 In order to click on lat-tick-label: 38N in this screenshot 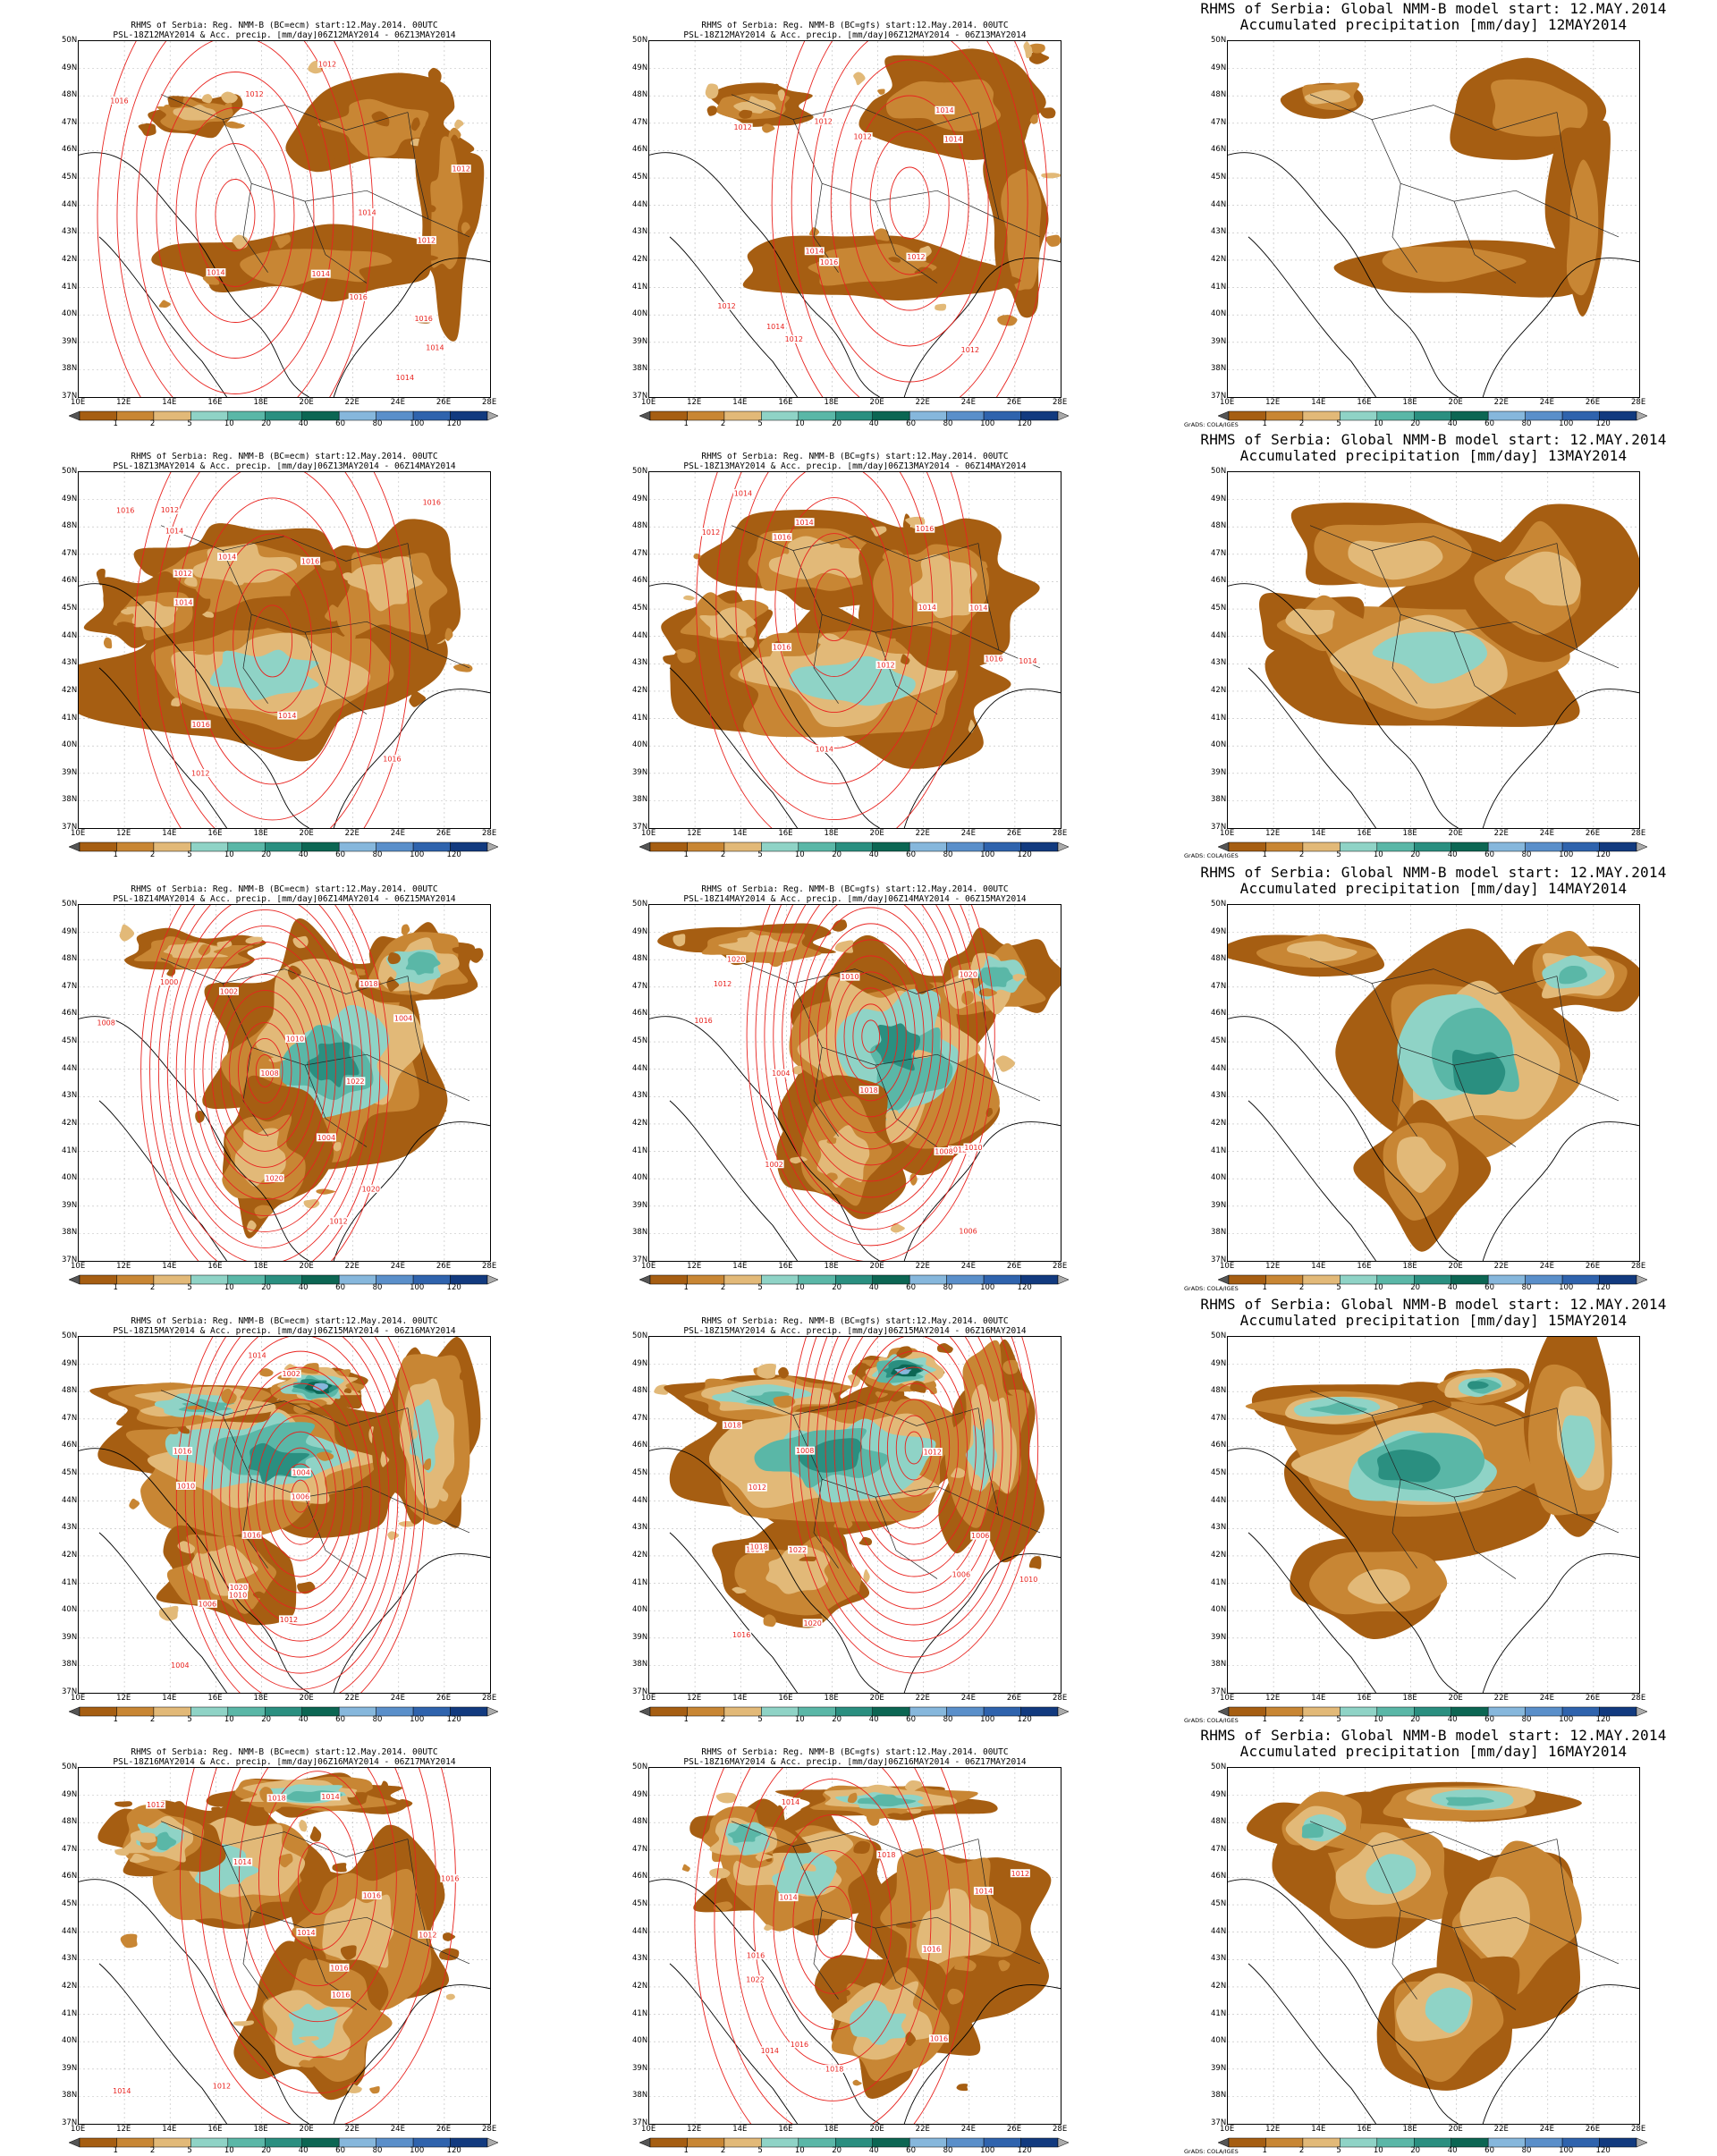, I will do `click(640, 800)`.